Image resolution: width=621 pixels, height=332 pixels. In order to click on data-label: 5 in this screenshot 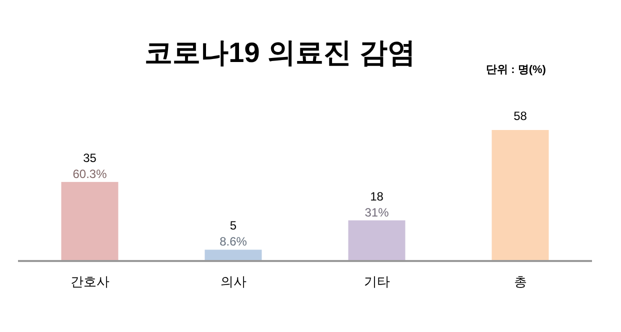, I will do `click(233, 225)`.